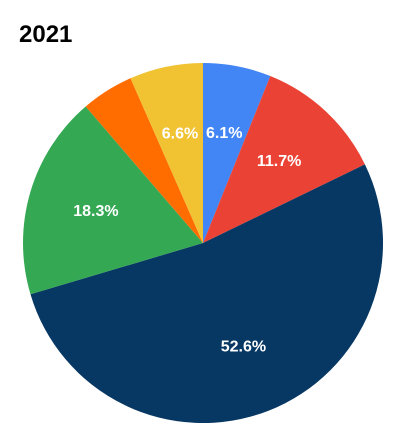 The height and width of the screenshot is (445, 406). Describe the element at coordinates (46, 34) in the screenshot. I see `chart-title: 2021` at that location.